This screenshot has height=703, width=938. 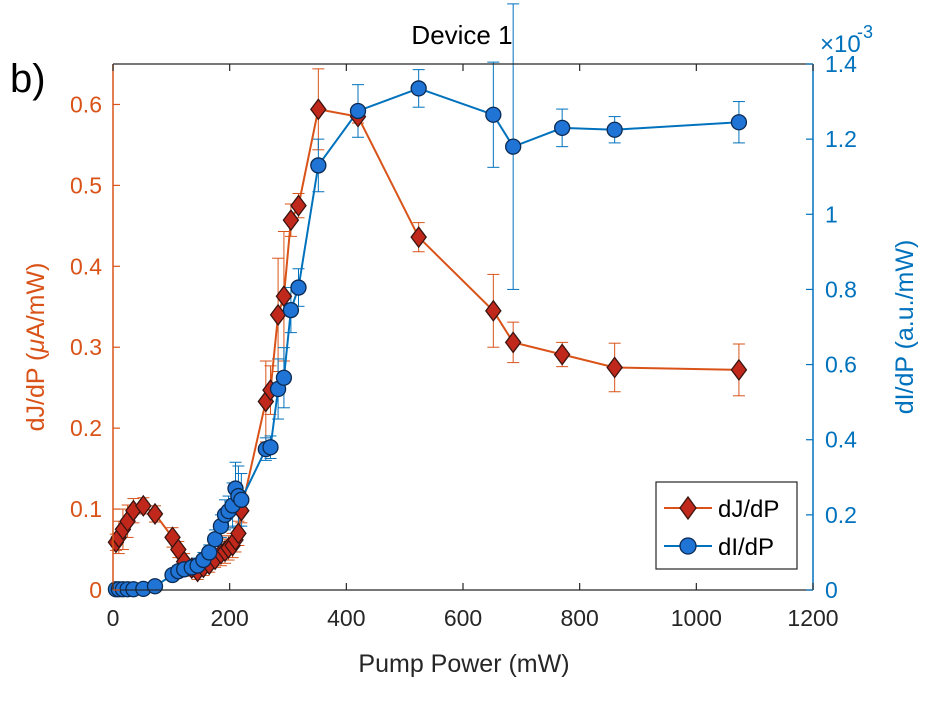 I want to click on x-tick-label: 600, so click(x=463, y=618).